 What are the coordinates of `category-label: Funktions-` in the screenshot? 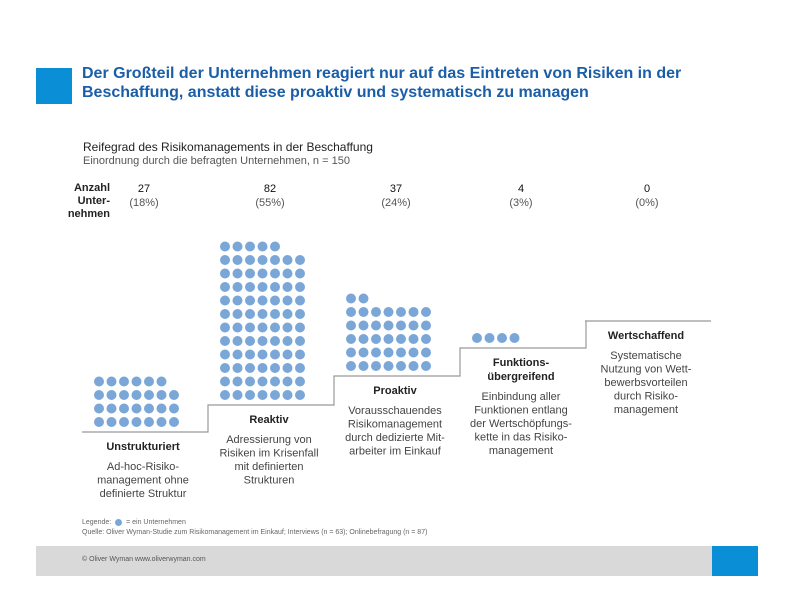 It's located at (521, 363).